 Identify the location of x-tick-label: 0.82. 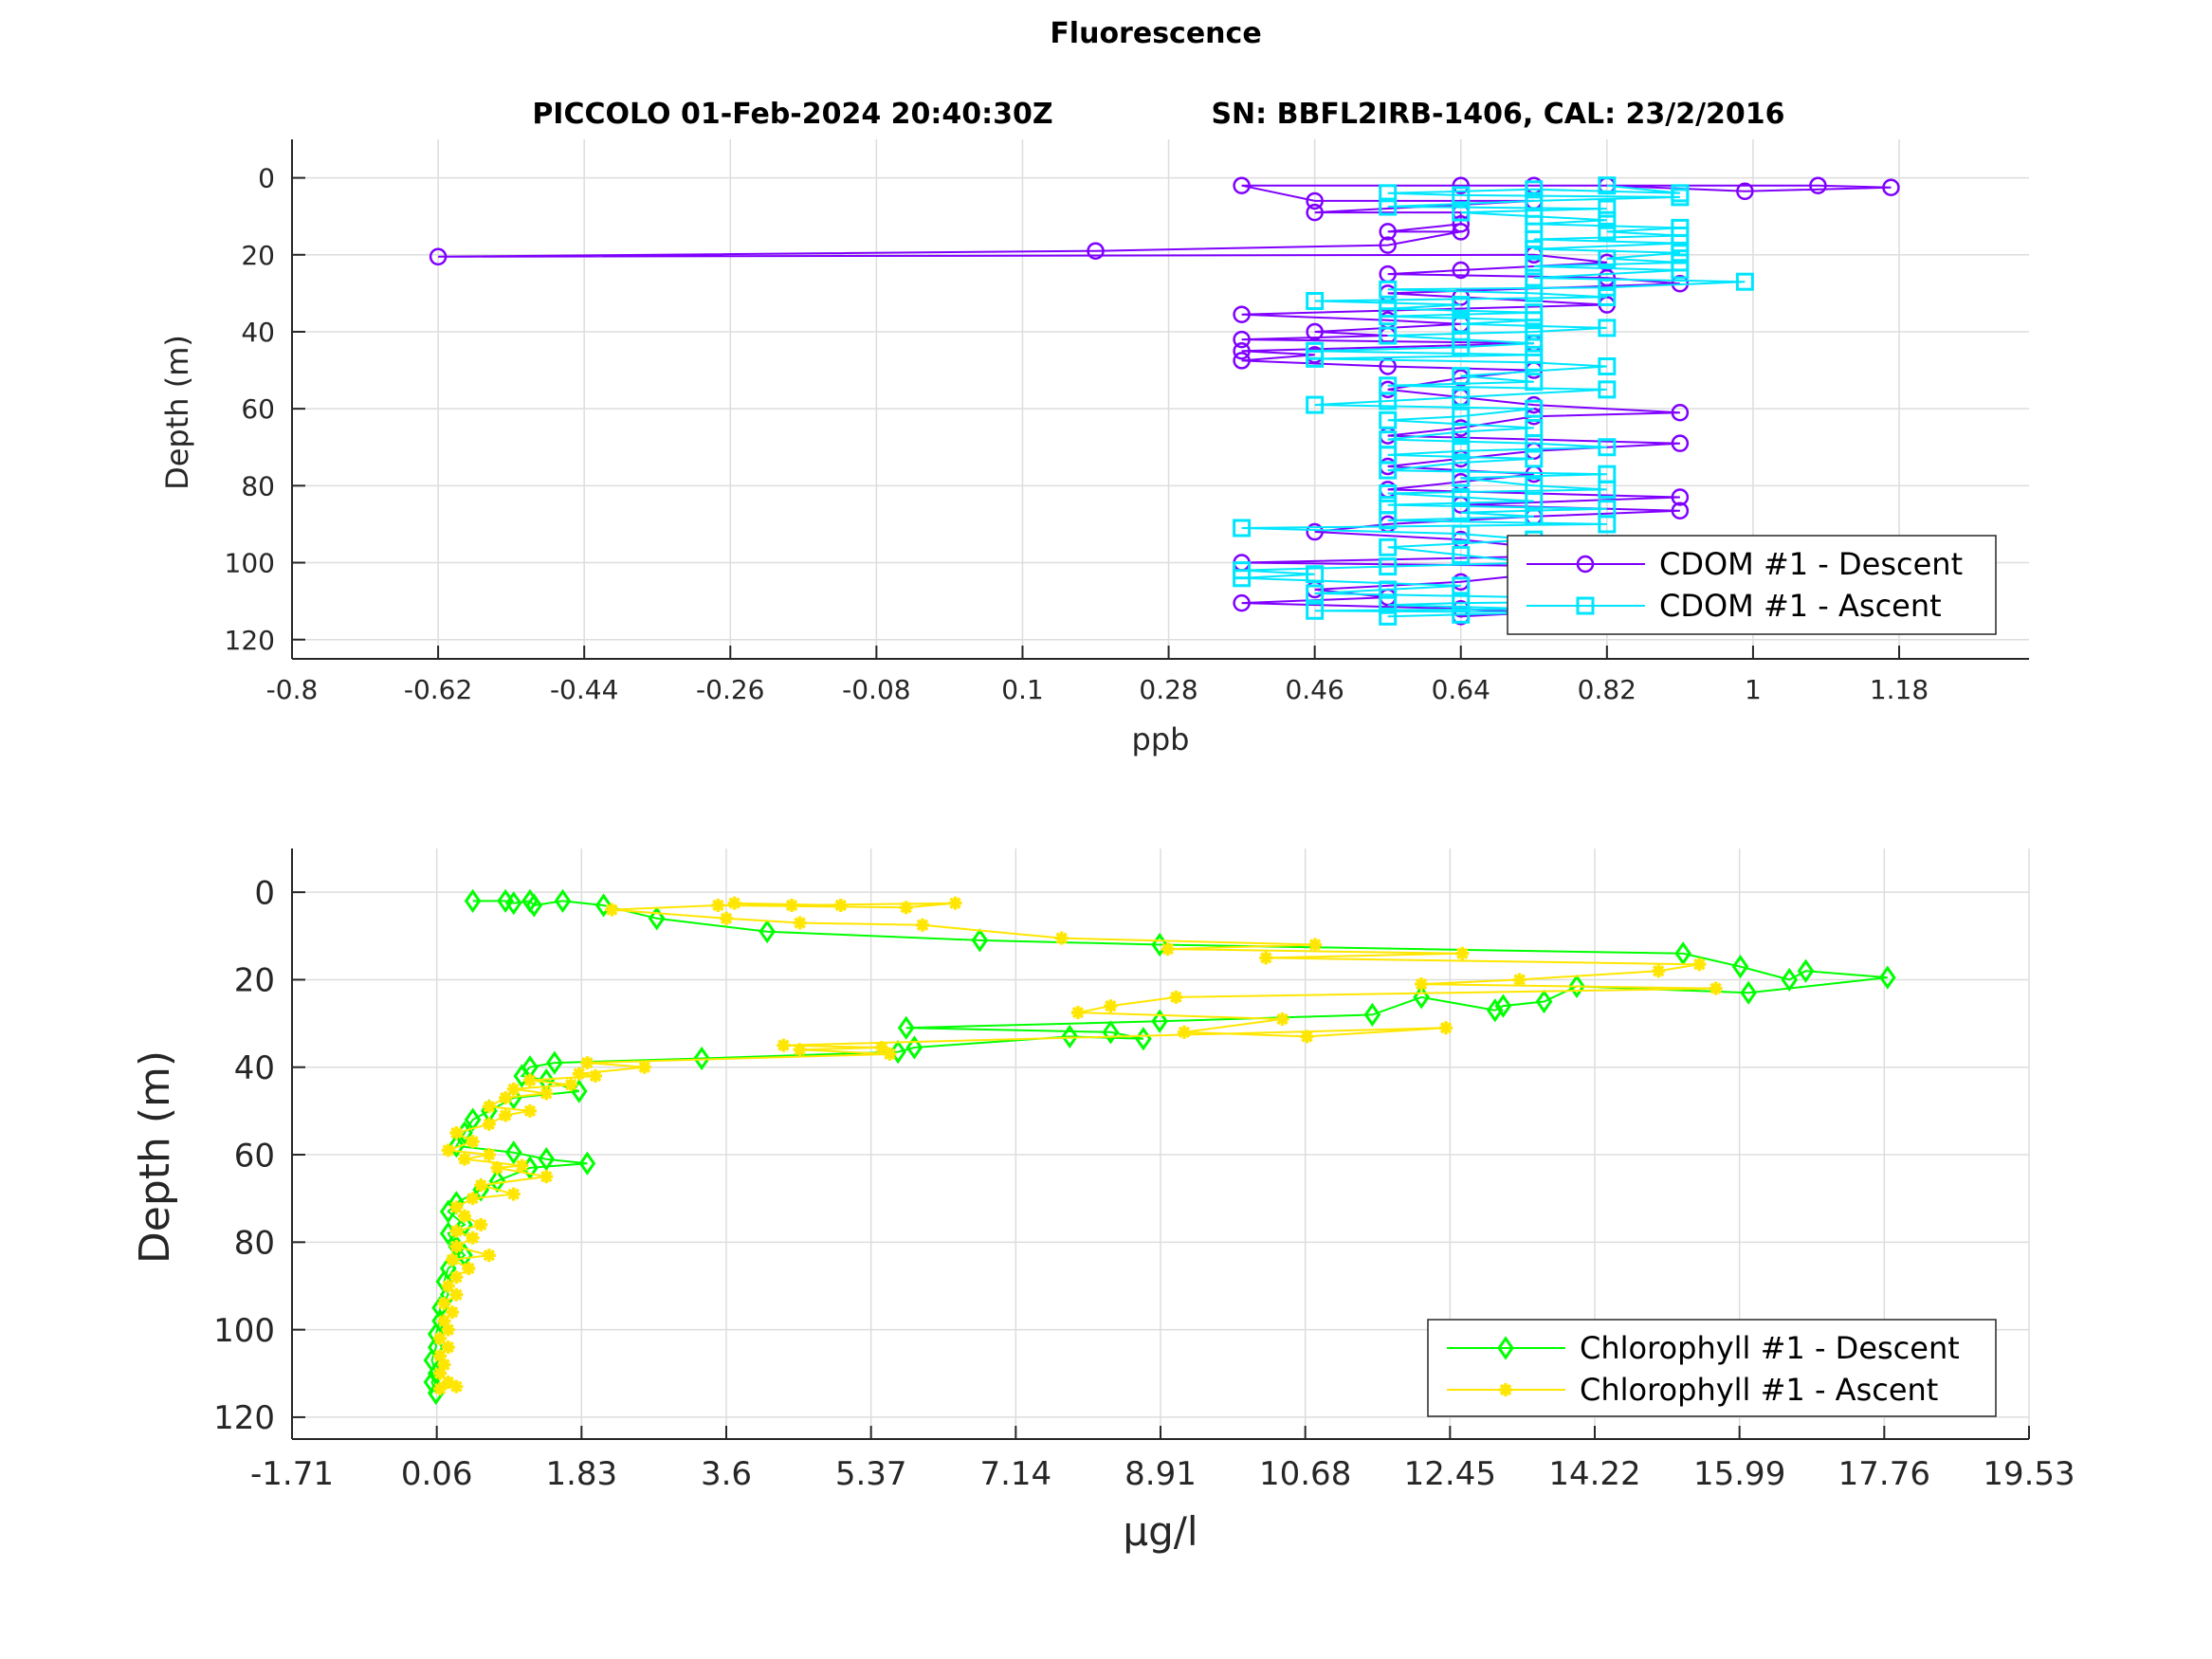
(1607, 689).